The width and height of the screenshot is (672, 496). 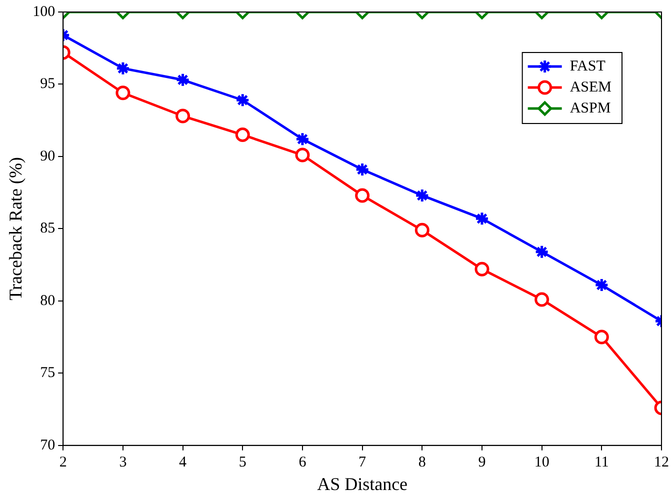 What do you see at coordinates (48, 445) in the screenshot?
I see `y-tick-label: 70` at bounding box center [48, 445].